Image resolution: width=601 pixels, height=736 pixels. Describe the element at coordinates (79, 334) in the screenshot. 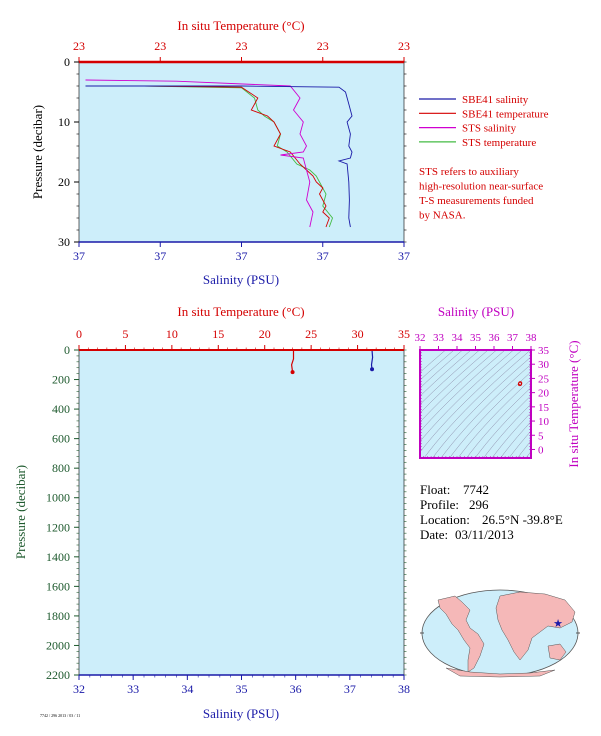

I see `bottom-temp-tick-label: 0` at that location.